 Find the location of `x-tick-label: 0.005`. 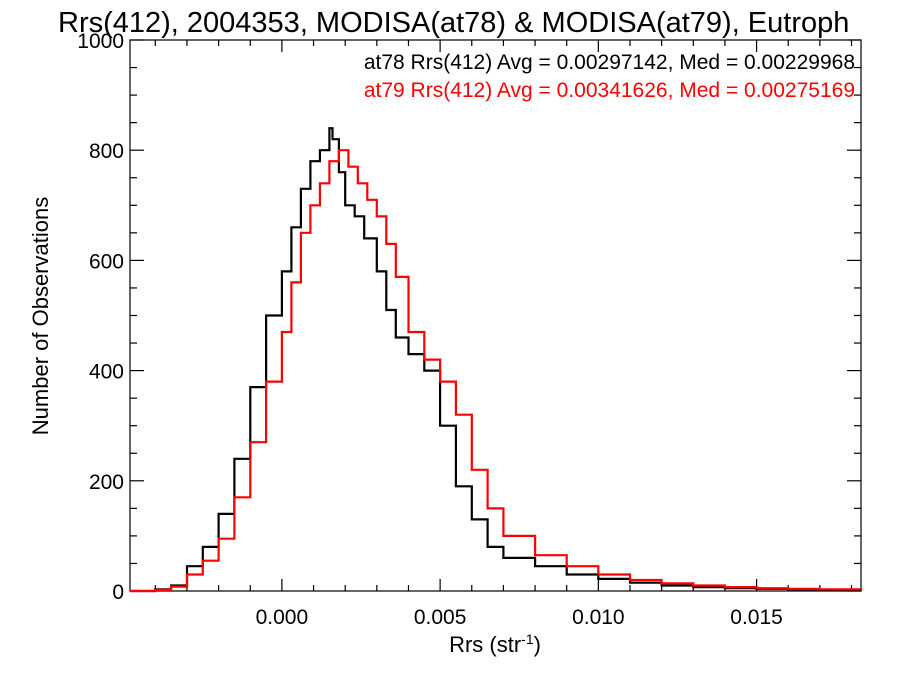

x-tick-label: 0.005 is located at coordinates (440, 617).